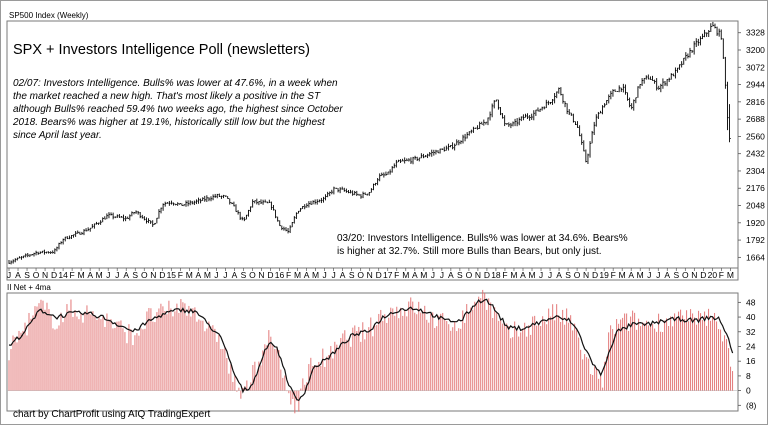 The width and height of the screenshot is (768, 425). What do you see at coordinates (252, 275) in the screenshot?
I see `x-tick-label: O` at bounding box center [252, 275].